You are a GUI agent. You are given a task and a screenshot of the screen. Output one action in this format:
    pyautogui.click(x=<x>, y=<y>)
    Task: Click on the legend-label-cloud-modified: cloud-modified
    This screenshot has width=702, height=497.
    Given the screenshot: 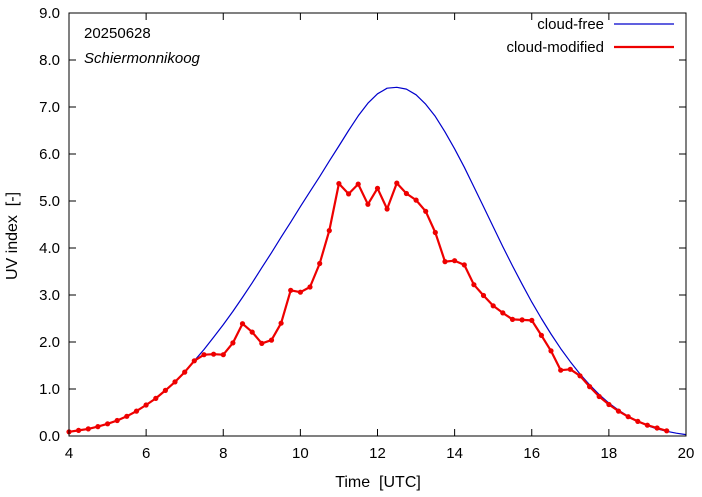 What is the action you would take?
    pyautogui.click(x=555, y=47)
    